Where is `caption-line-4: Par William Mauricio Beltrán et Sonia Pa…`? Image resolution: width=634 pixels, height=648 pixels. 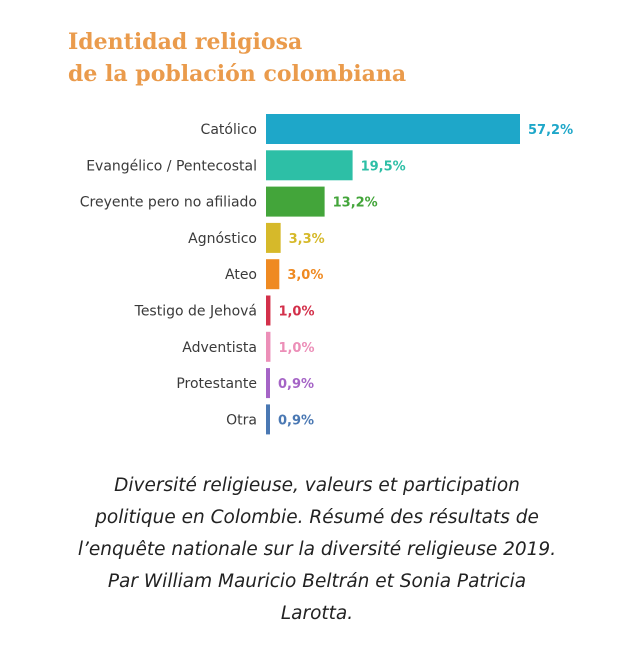 caption-line-4: Par William Mauricio Beltrán et Sonia Pa… is located at coordinates (317, 581).